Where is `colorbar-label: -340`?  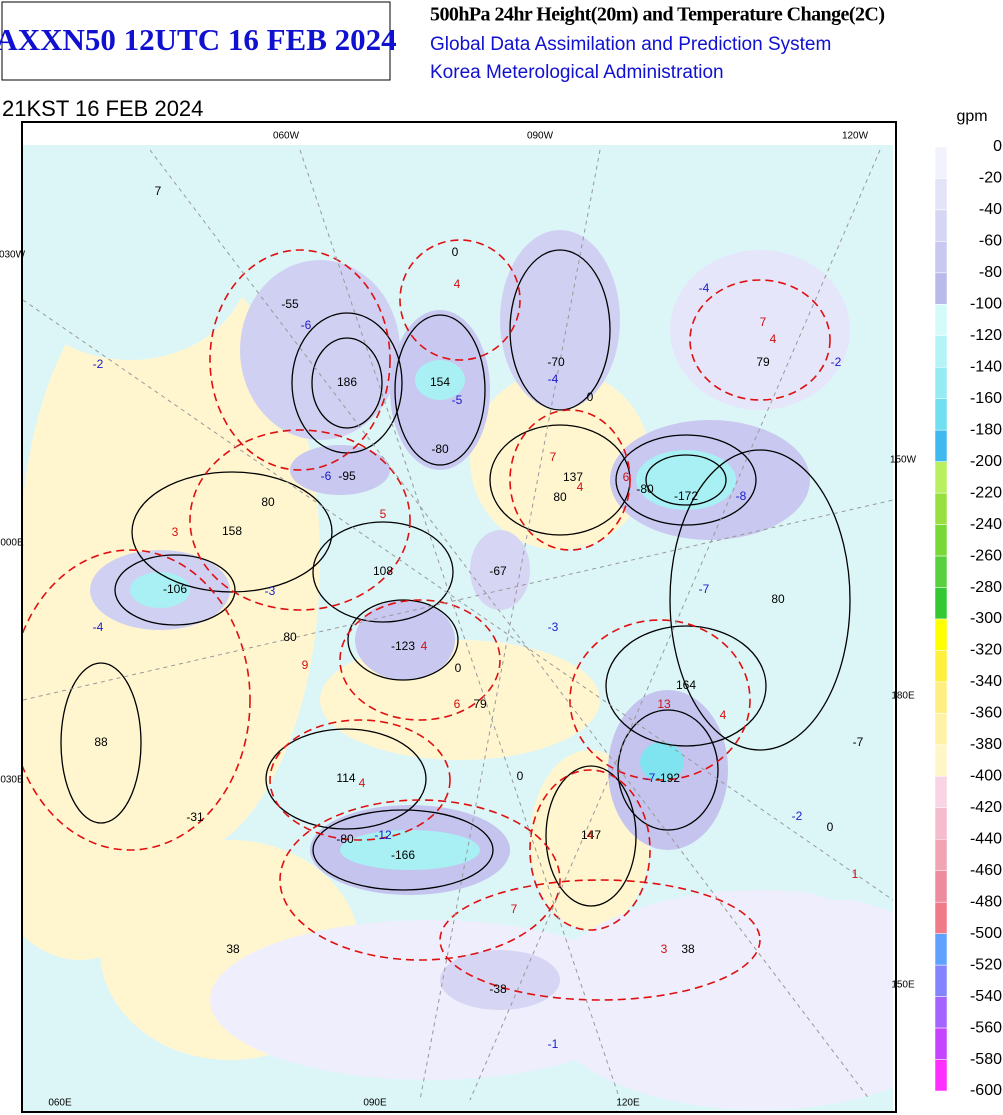
colorbar-label: -340 is located at coordinates (986, 681).